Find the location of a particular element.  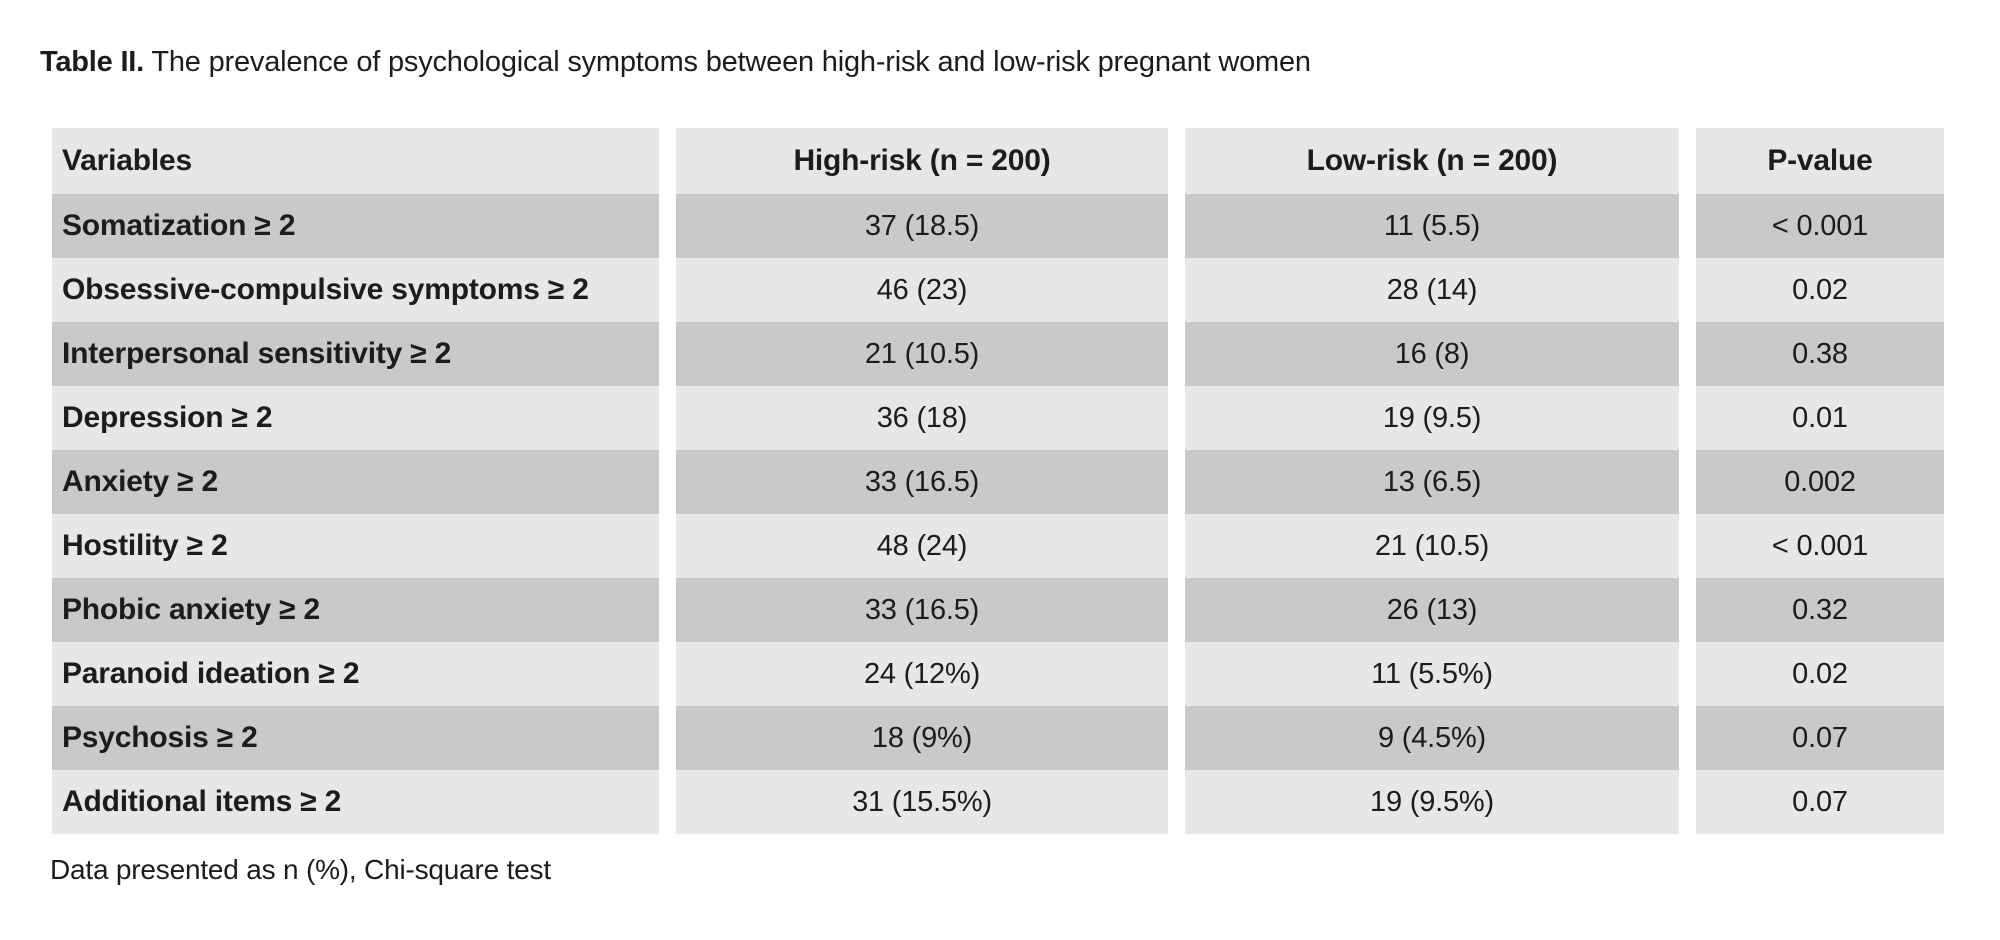

cell-high-risk: 48 (24) is located at coordinates (922, 546).